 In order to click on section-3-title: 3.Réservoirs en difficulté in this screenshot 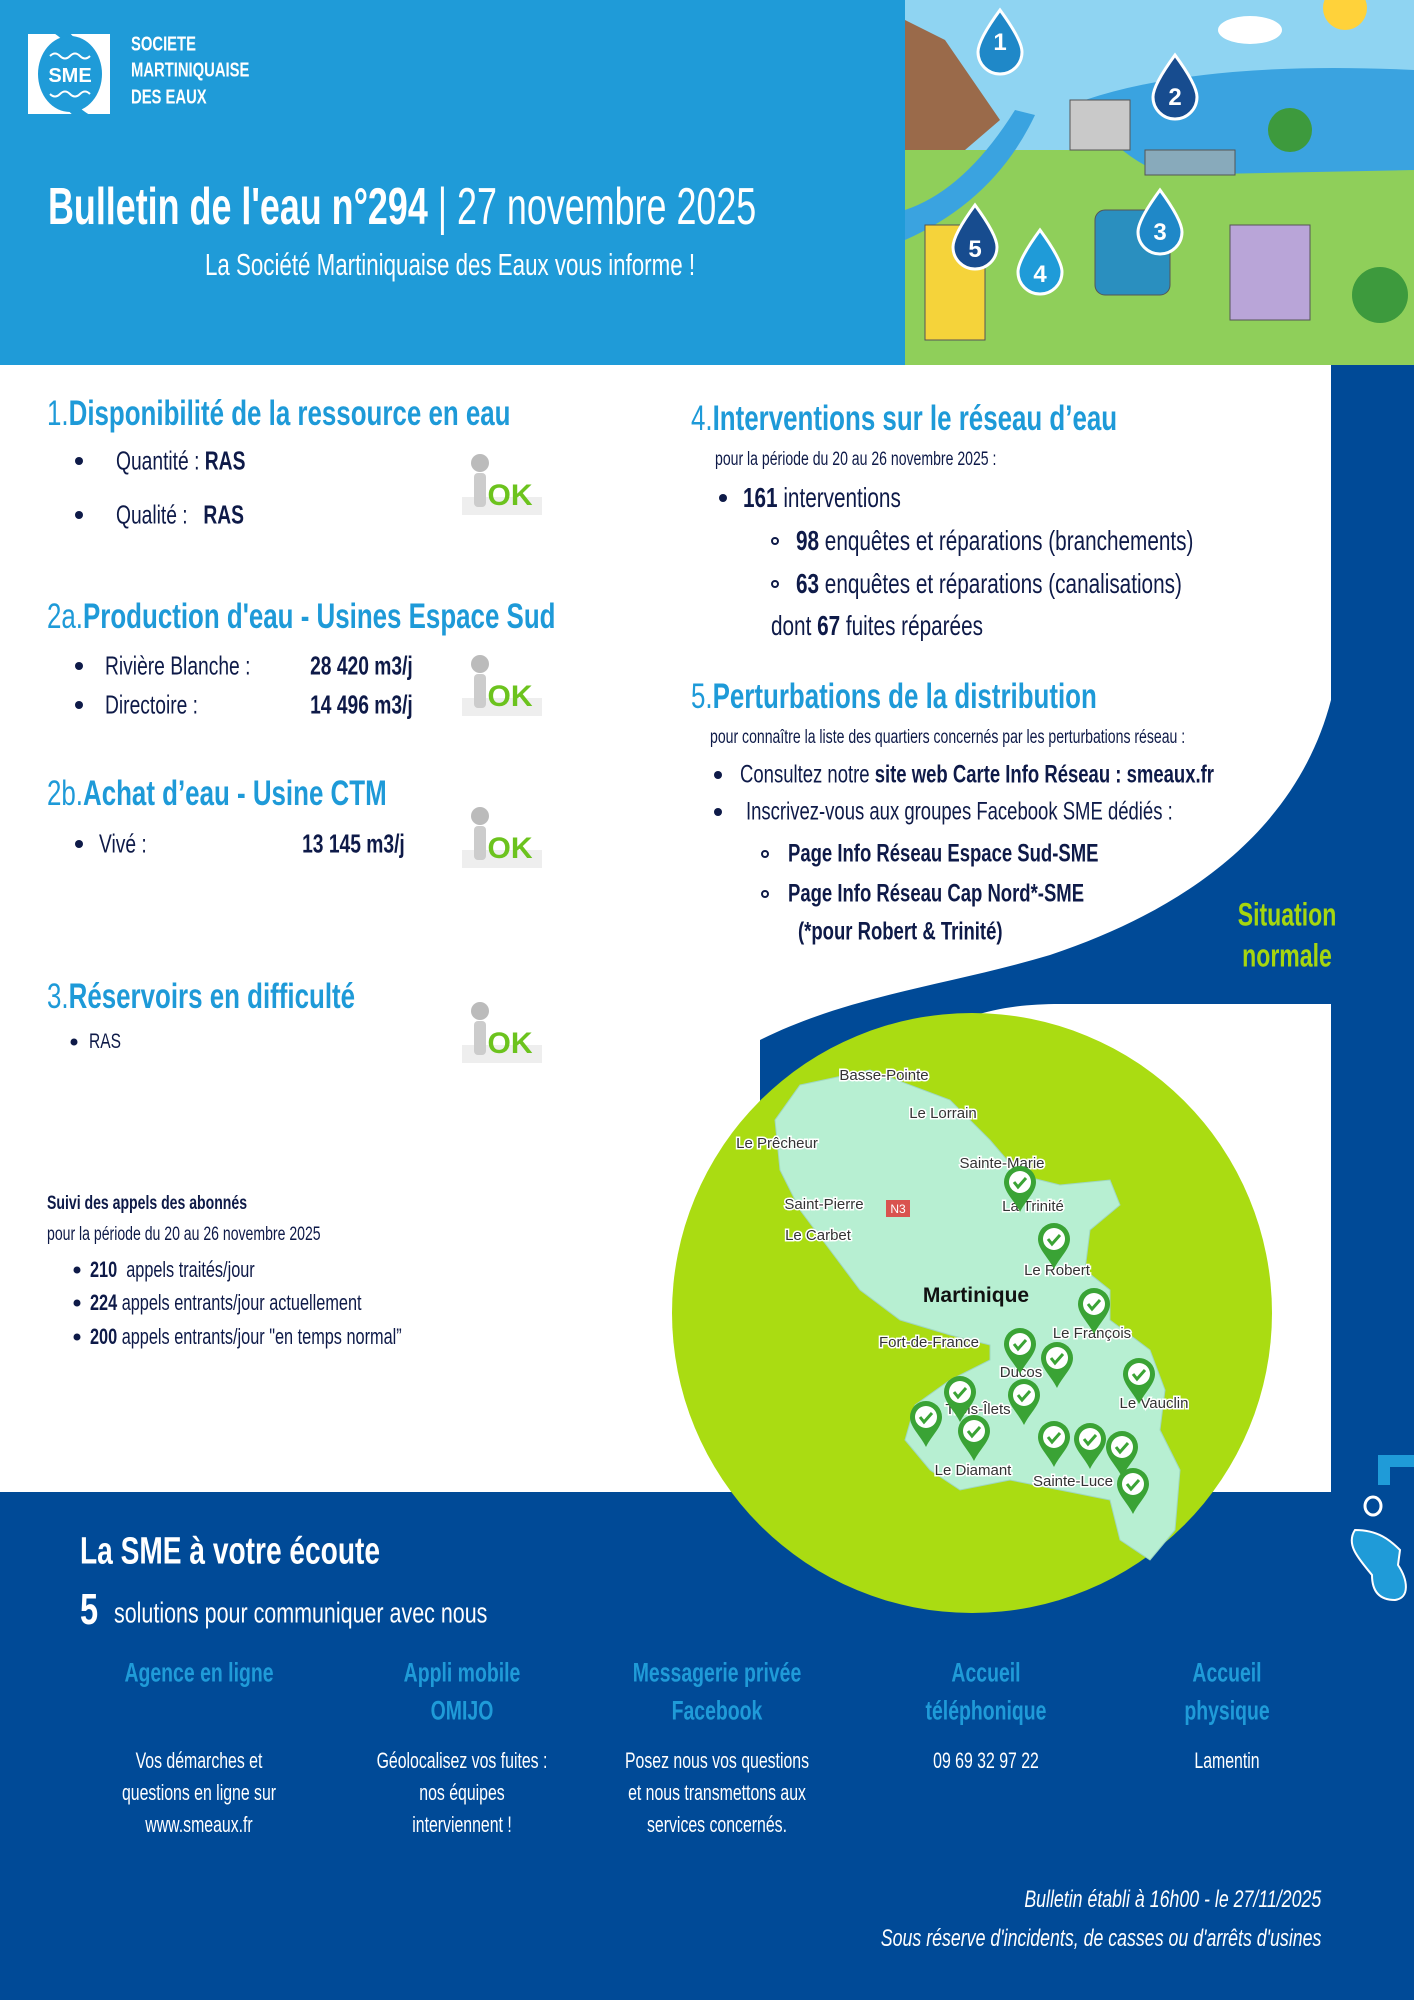, I will do `click(201, 996)`.